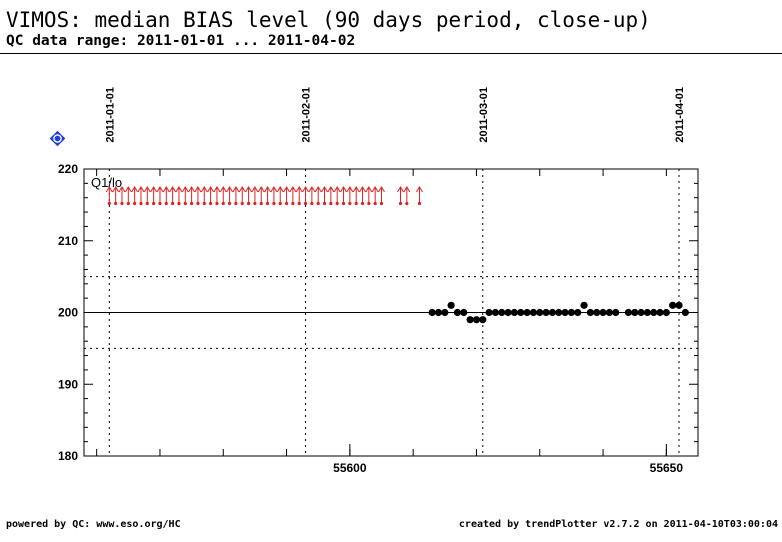 This screenshot has height=542, width=782. Describe the element at coordinates (68, 169) in the screenshot. I see `y-tick-label: 220` at that location.